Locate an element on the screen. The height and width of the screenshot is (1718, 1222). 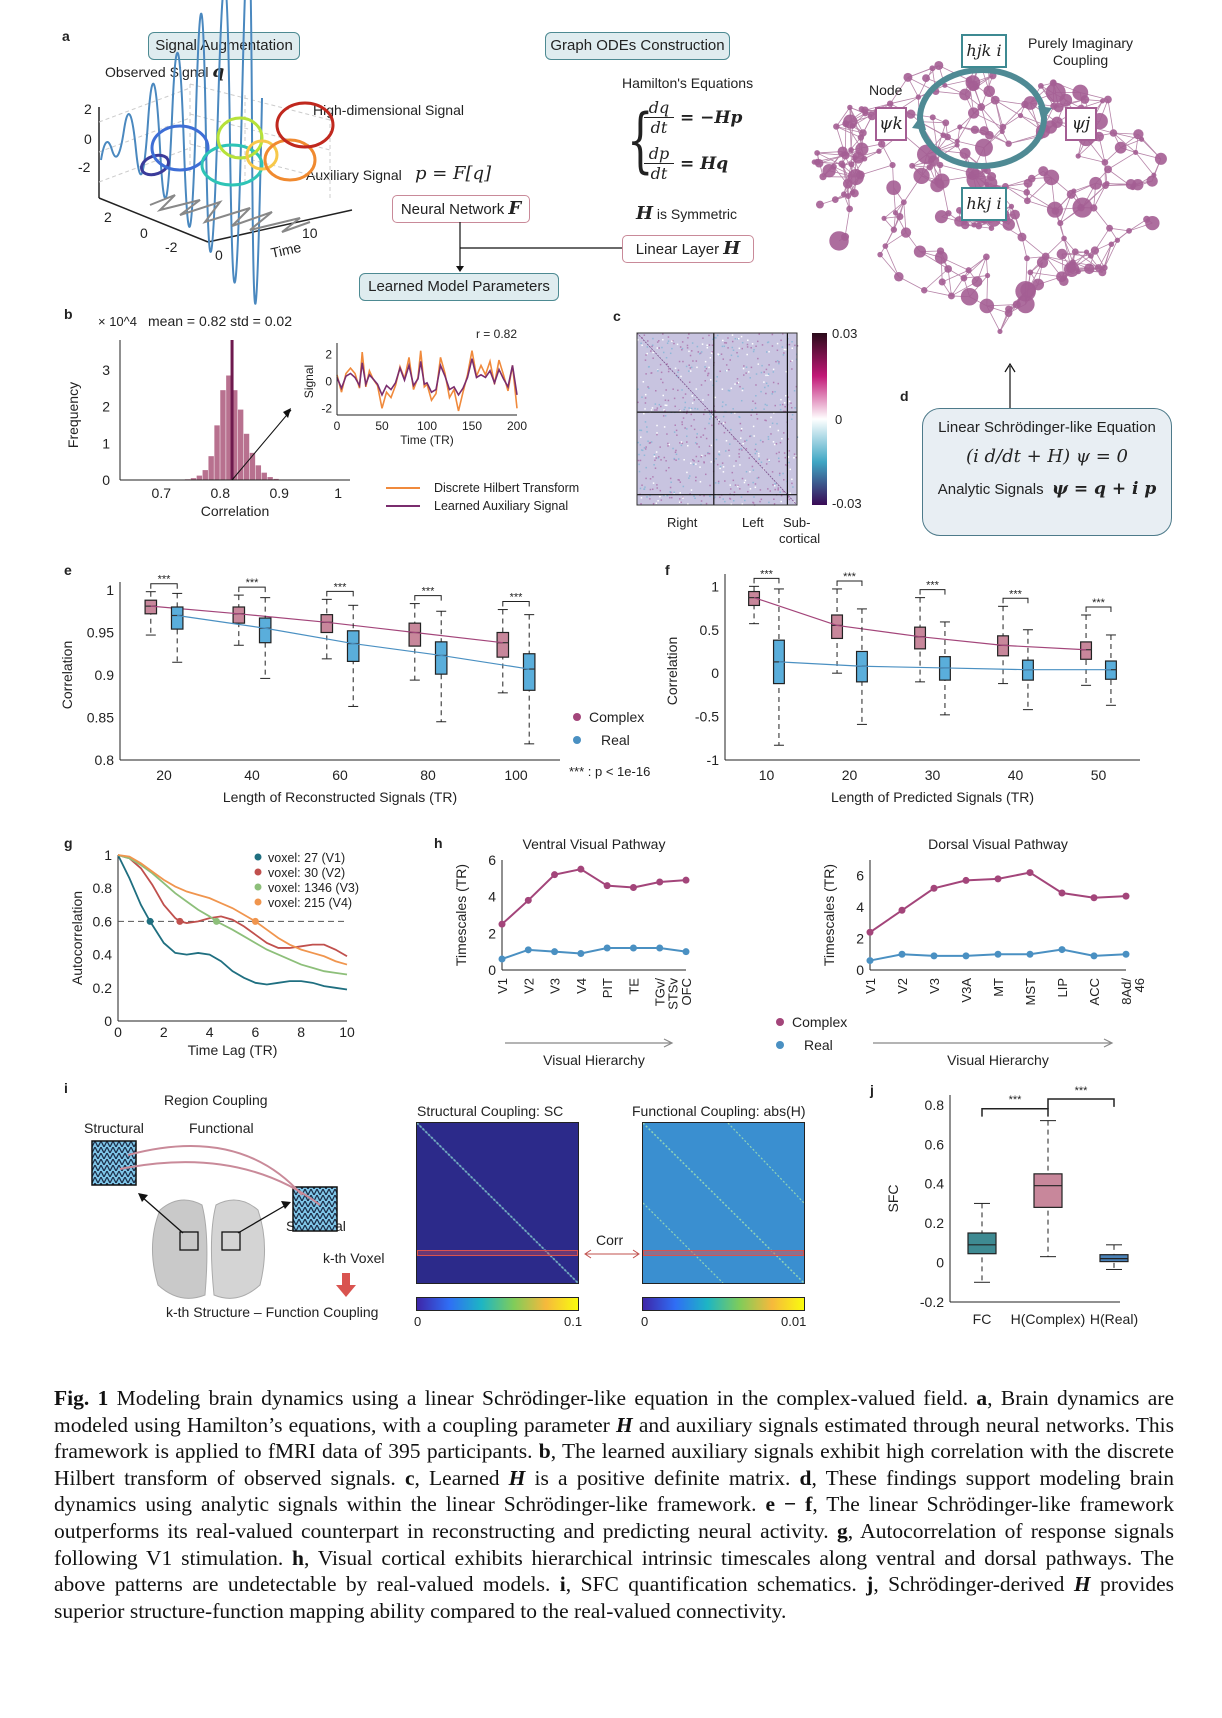
sc-matrix is located at coordinates (497, 1203).